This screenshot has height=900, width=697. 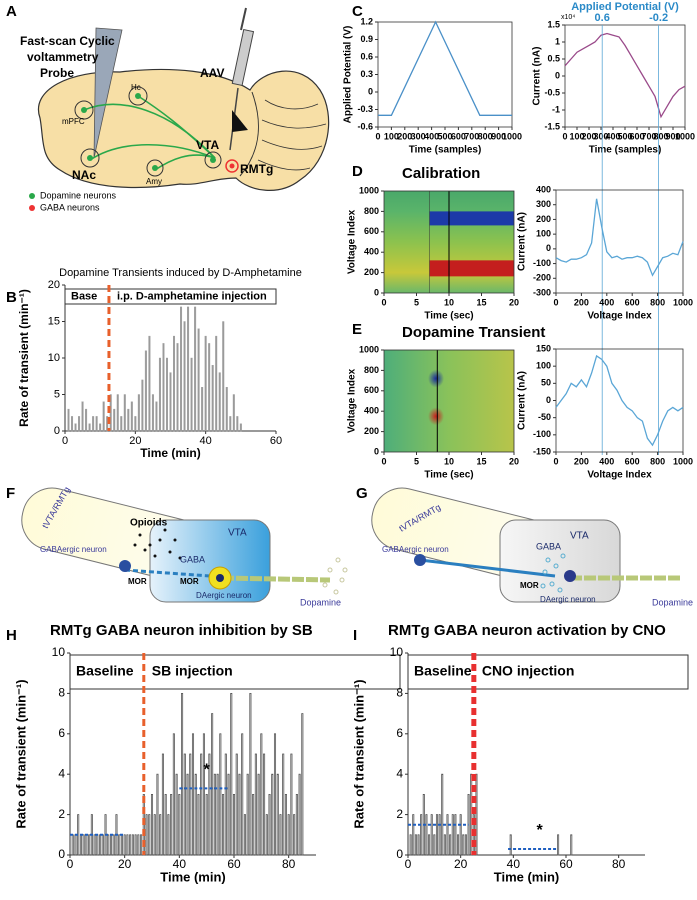 What do you see at coordinates (542, 292) in the screenshot?
I see `y-tick-label: -300` at bounding box center [542, 292].